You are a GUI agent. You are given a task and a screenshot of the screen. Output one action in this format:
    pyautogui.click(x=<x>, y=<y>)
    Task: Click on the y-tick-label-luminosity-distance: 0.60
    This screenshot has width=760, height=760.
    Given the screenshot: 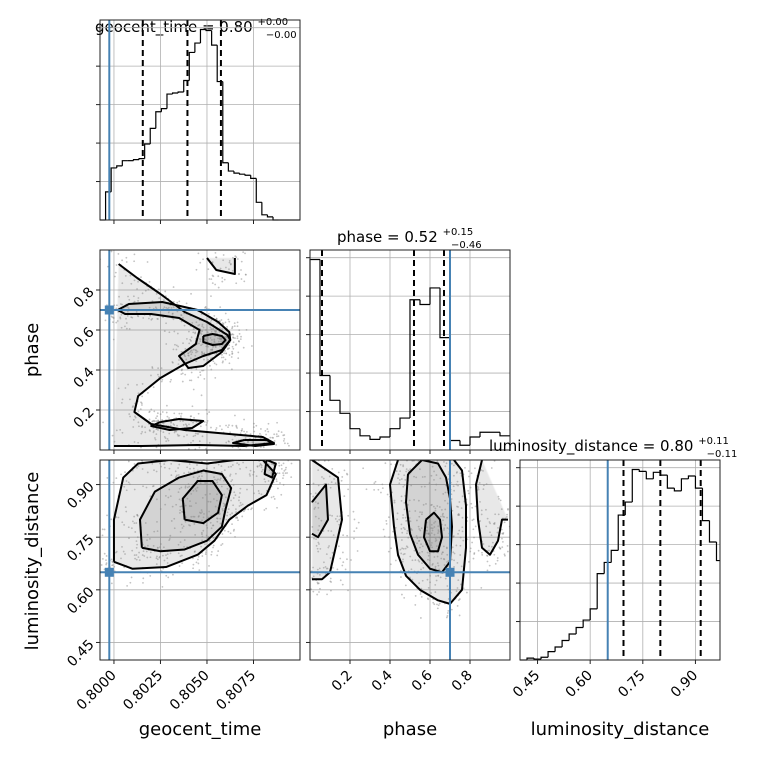 What is the action you would take?
    pyautogui.click(x=80, y=600)
    